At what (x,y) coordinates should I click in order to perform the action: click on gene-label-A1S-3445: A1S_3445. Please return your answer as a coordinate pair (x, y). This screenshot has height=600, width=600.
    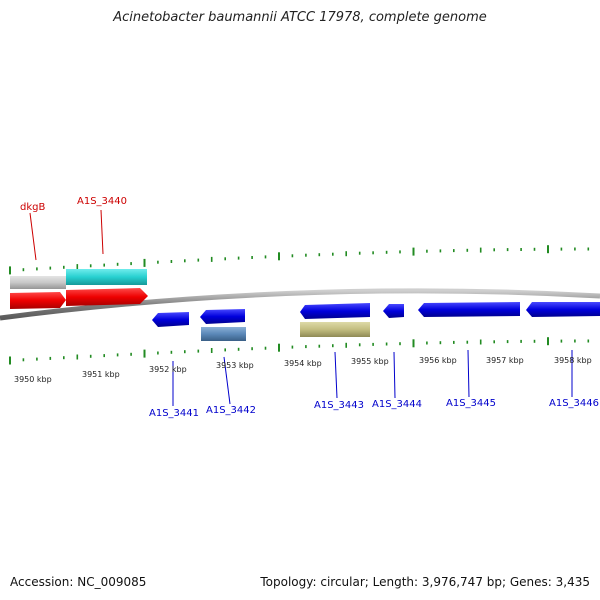
    Looking at the image, I should click on (471, 403).